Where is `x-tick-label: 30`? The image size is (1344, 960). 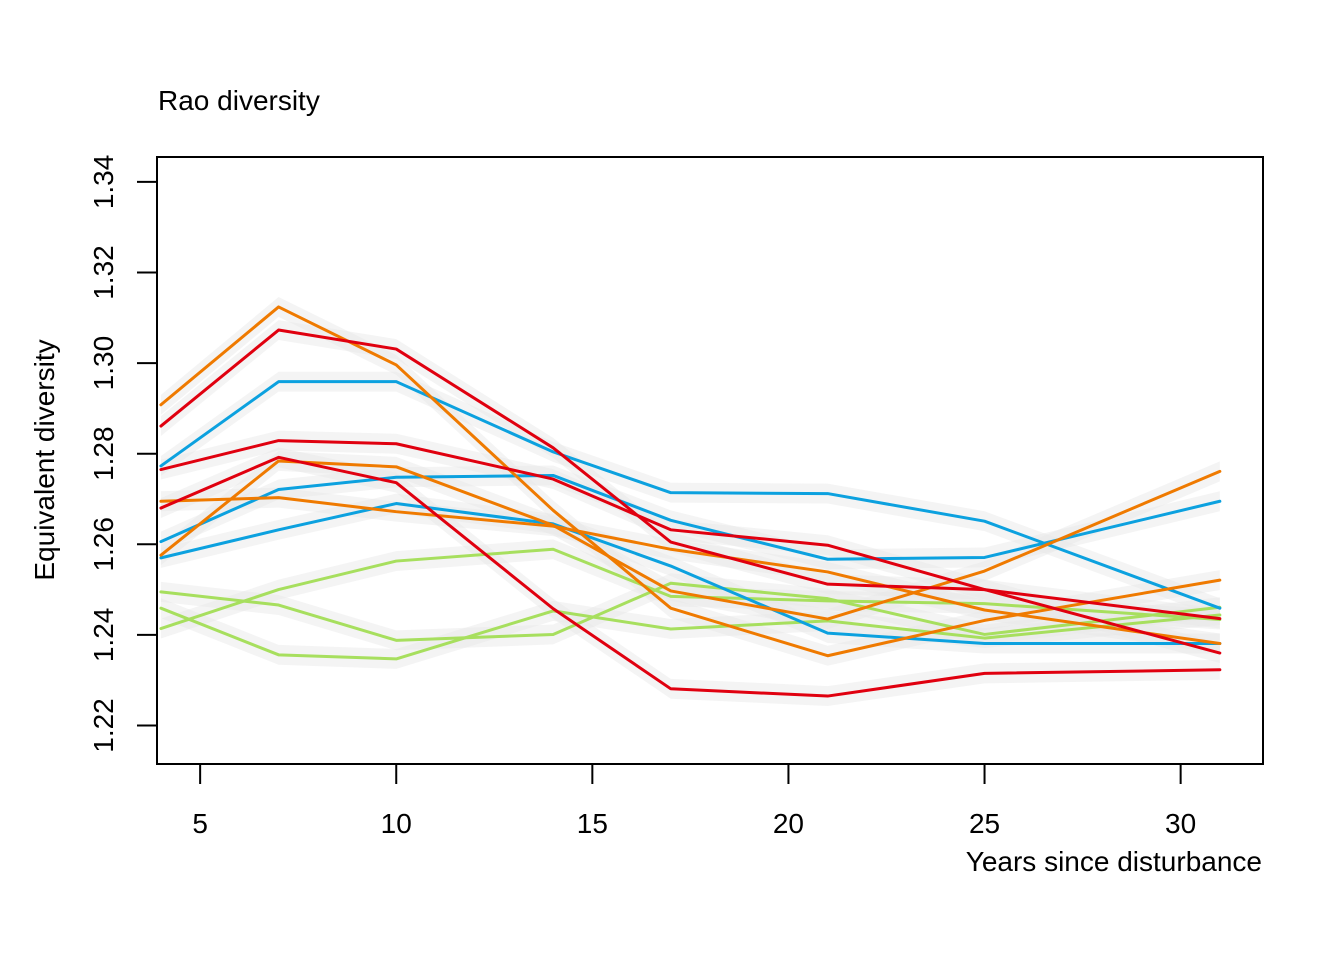
x-tick-label: 30 is located at coordinates (1180, 823).